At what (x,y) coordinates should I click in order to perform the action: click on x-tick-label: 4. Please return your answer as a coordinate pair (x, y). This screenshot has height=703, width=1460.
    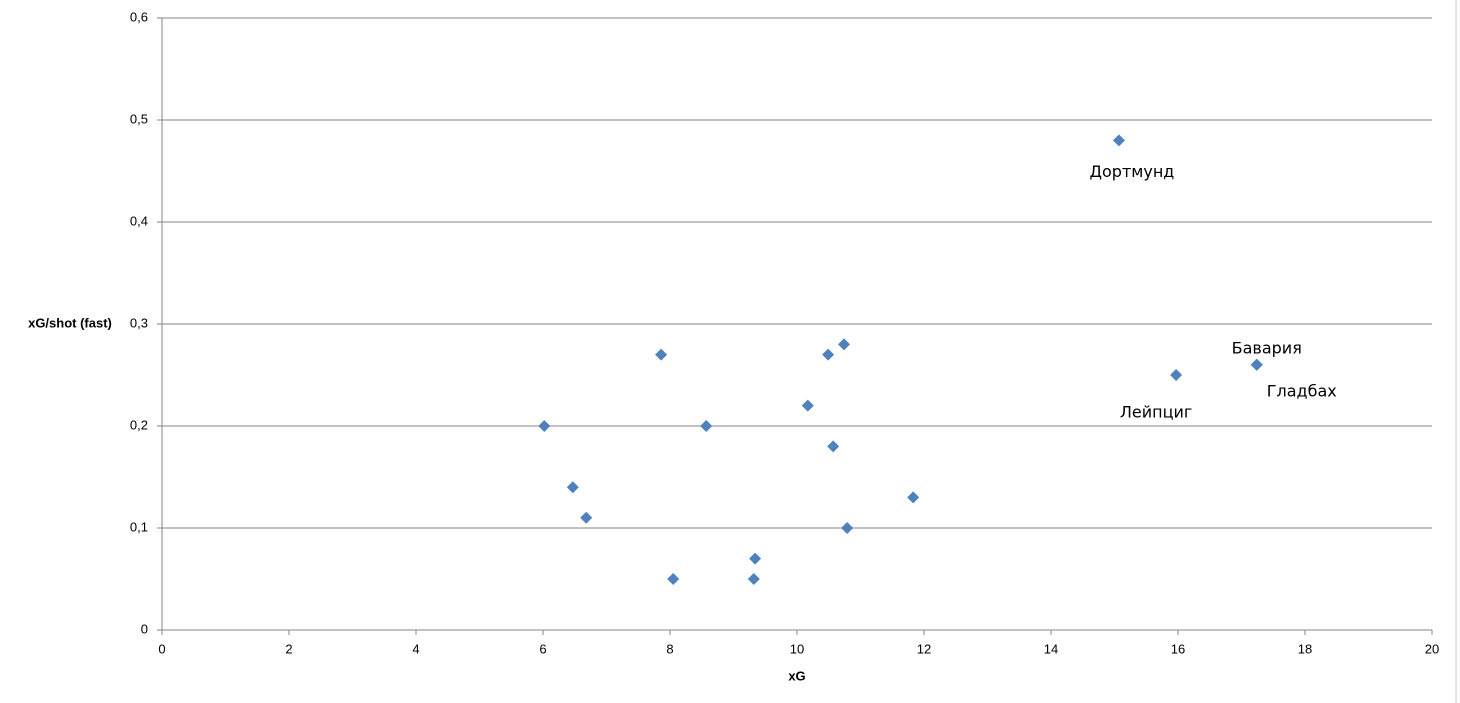
    Looking at the image, I should click on (415, 648).